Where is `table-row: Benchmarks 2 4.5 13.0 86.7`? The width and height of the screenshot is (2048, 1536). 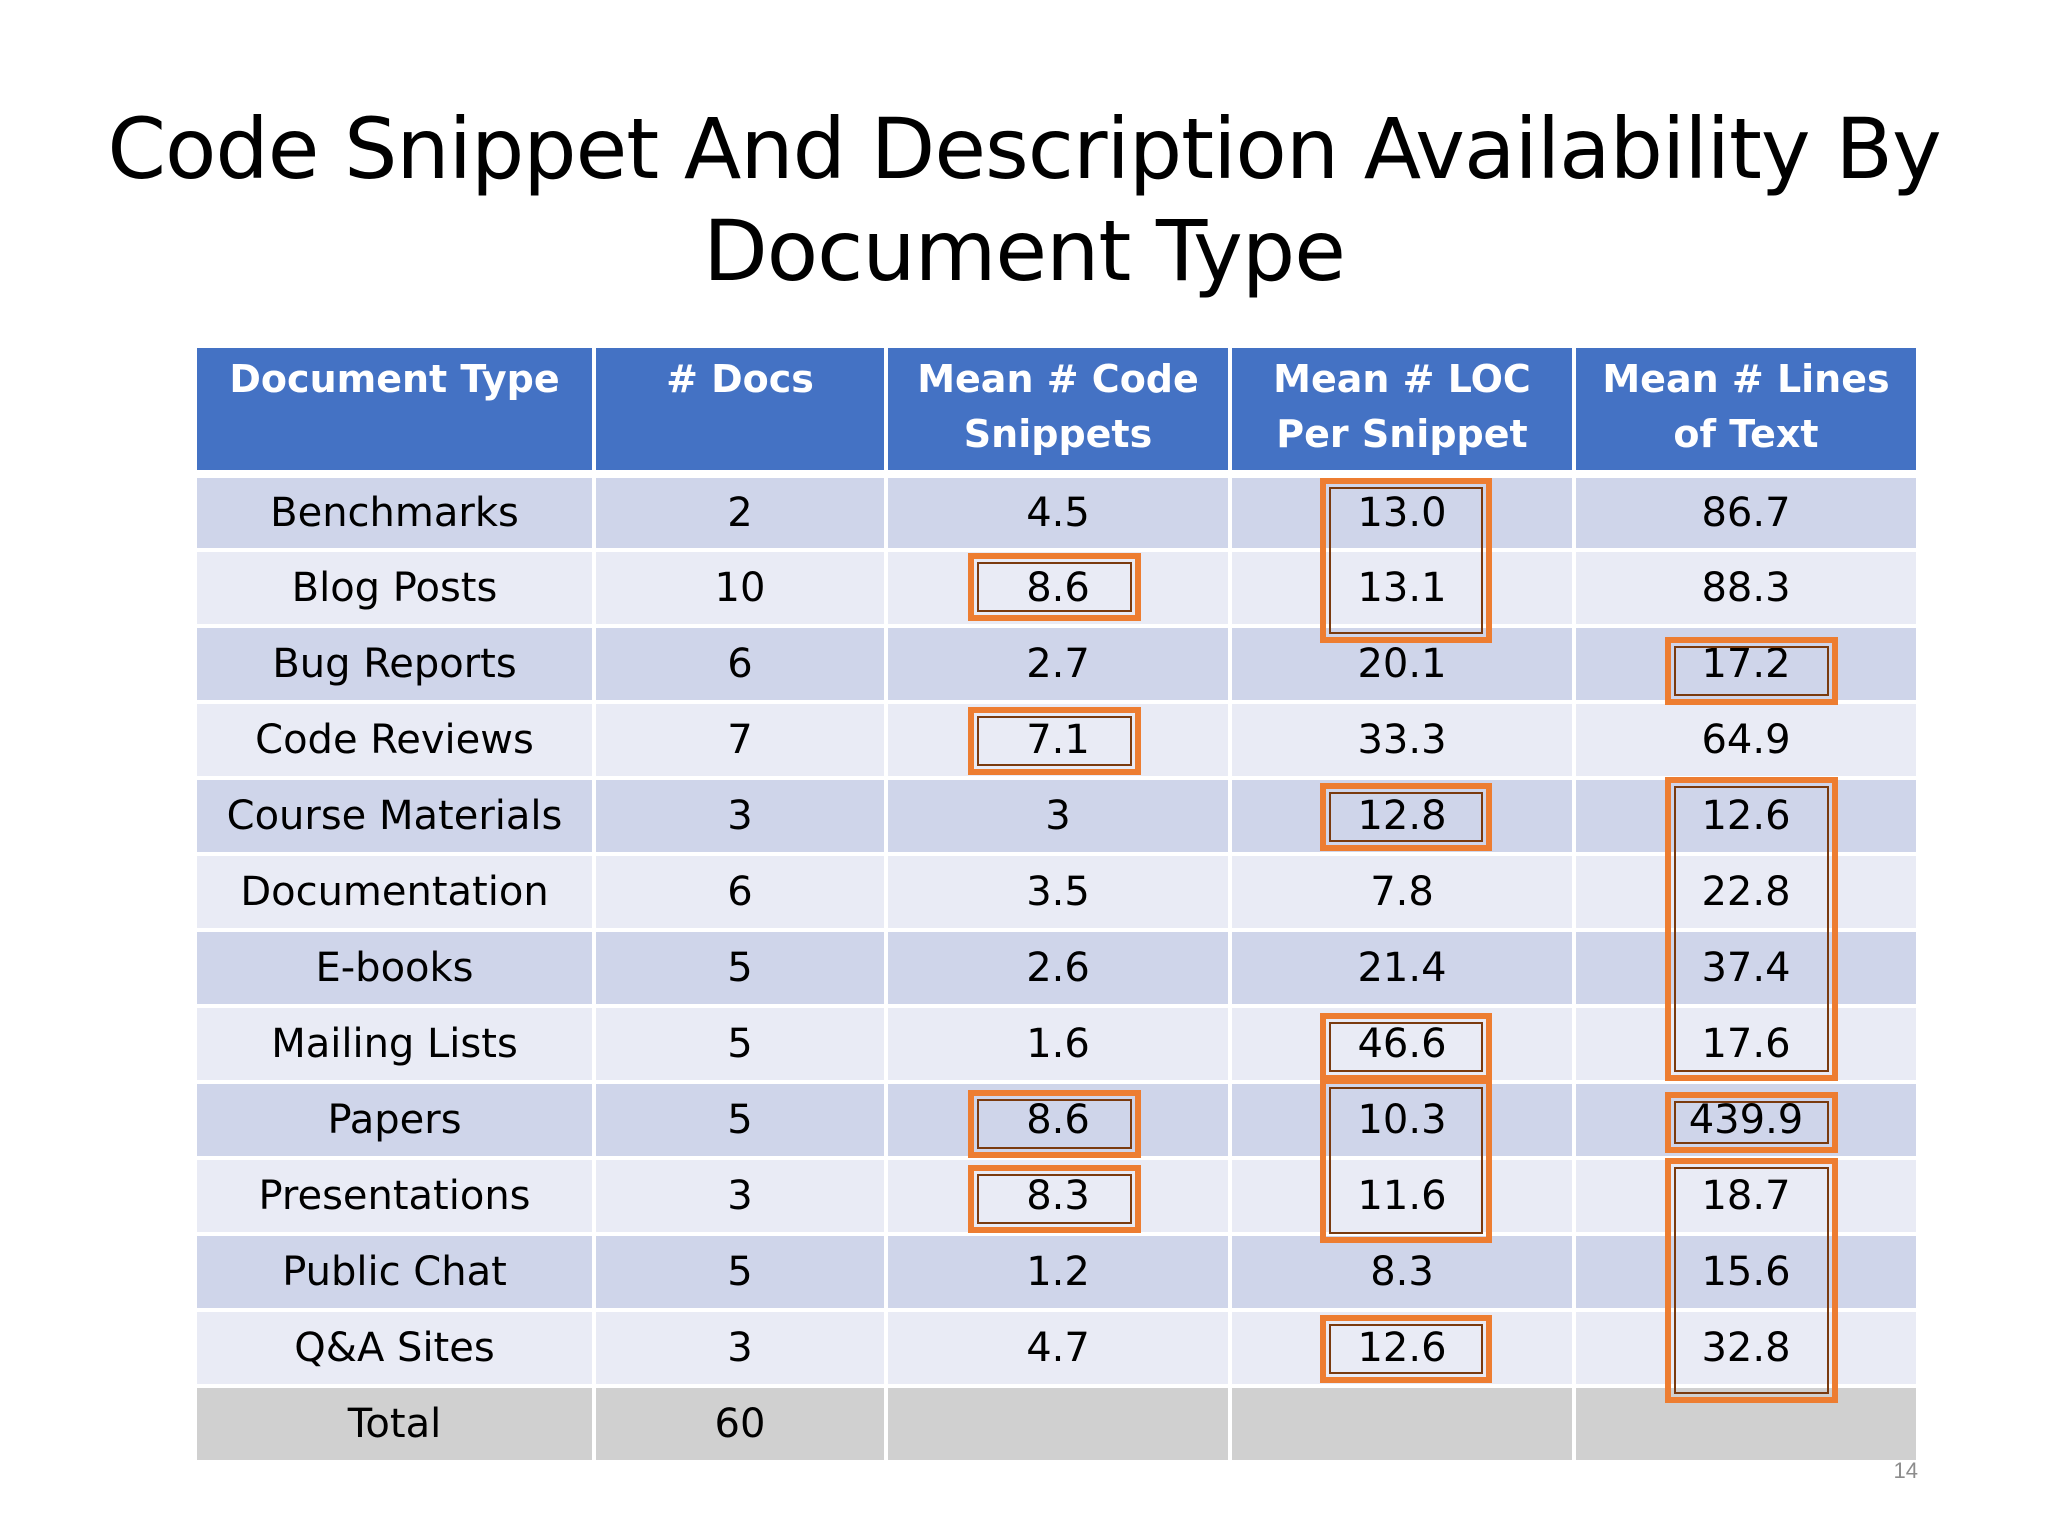 table-row: Benchmarks 2 4.5 13.0 86.7 is located at coordinates (1056, 513).